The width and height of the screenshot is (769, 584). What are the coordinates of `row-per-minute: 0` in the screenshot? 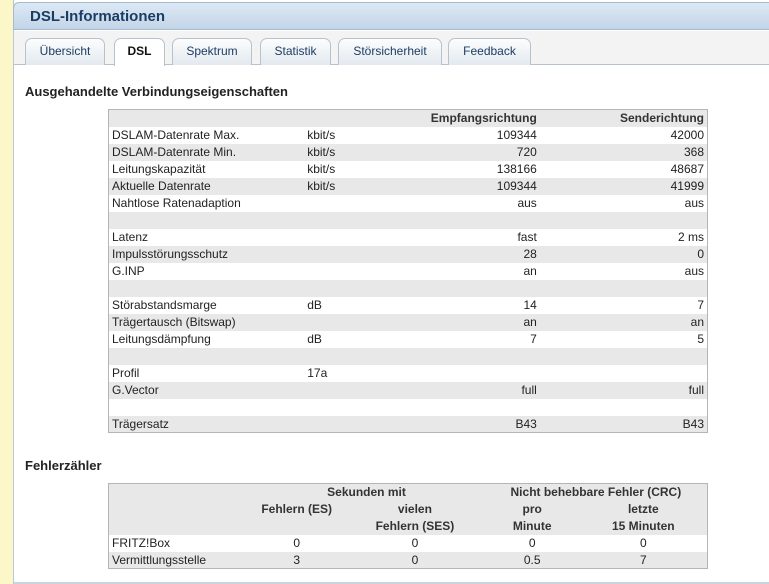 It's located at (532, 543).